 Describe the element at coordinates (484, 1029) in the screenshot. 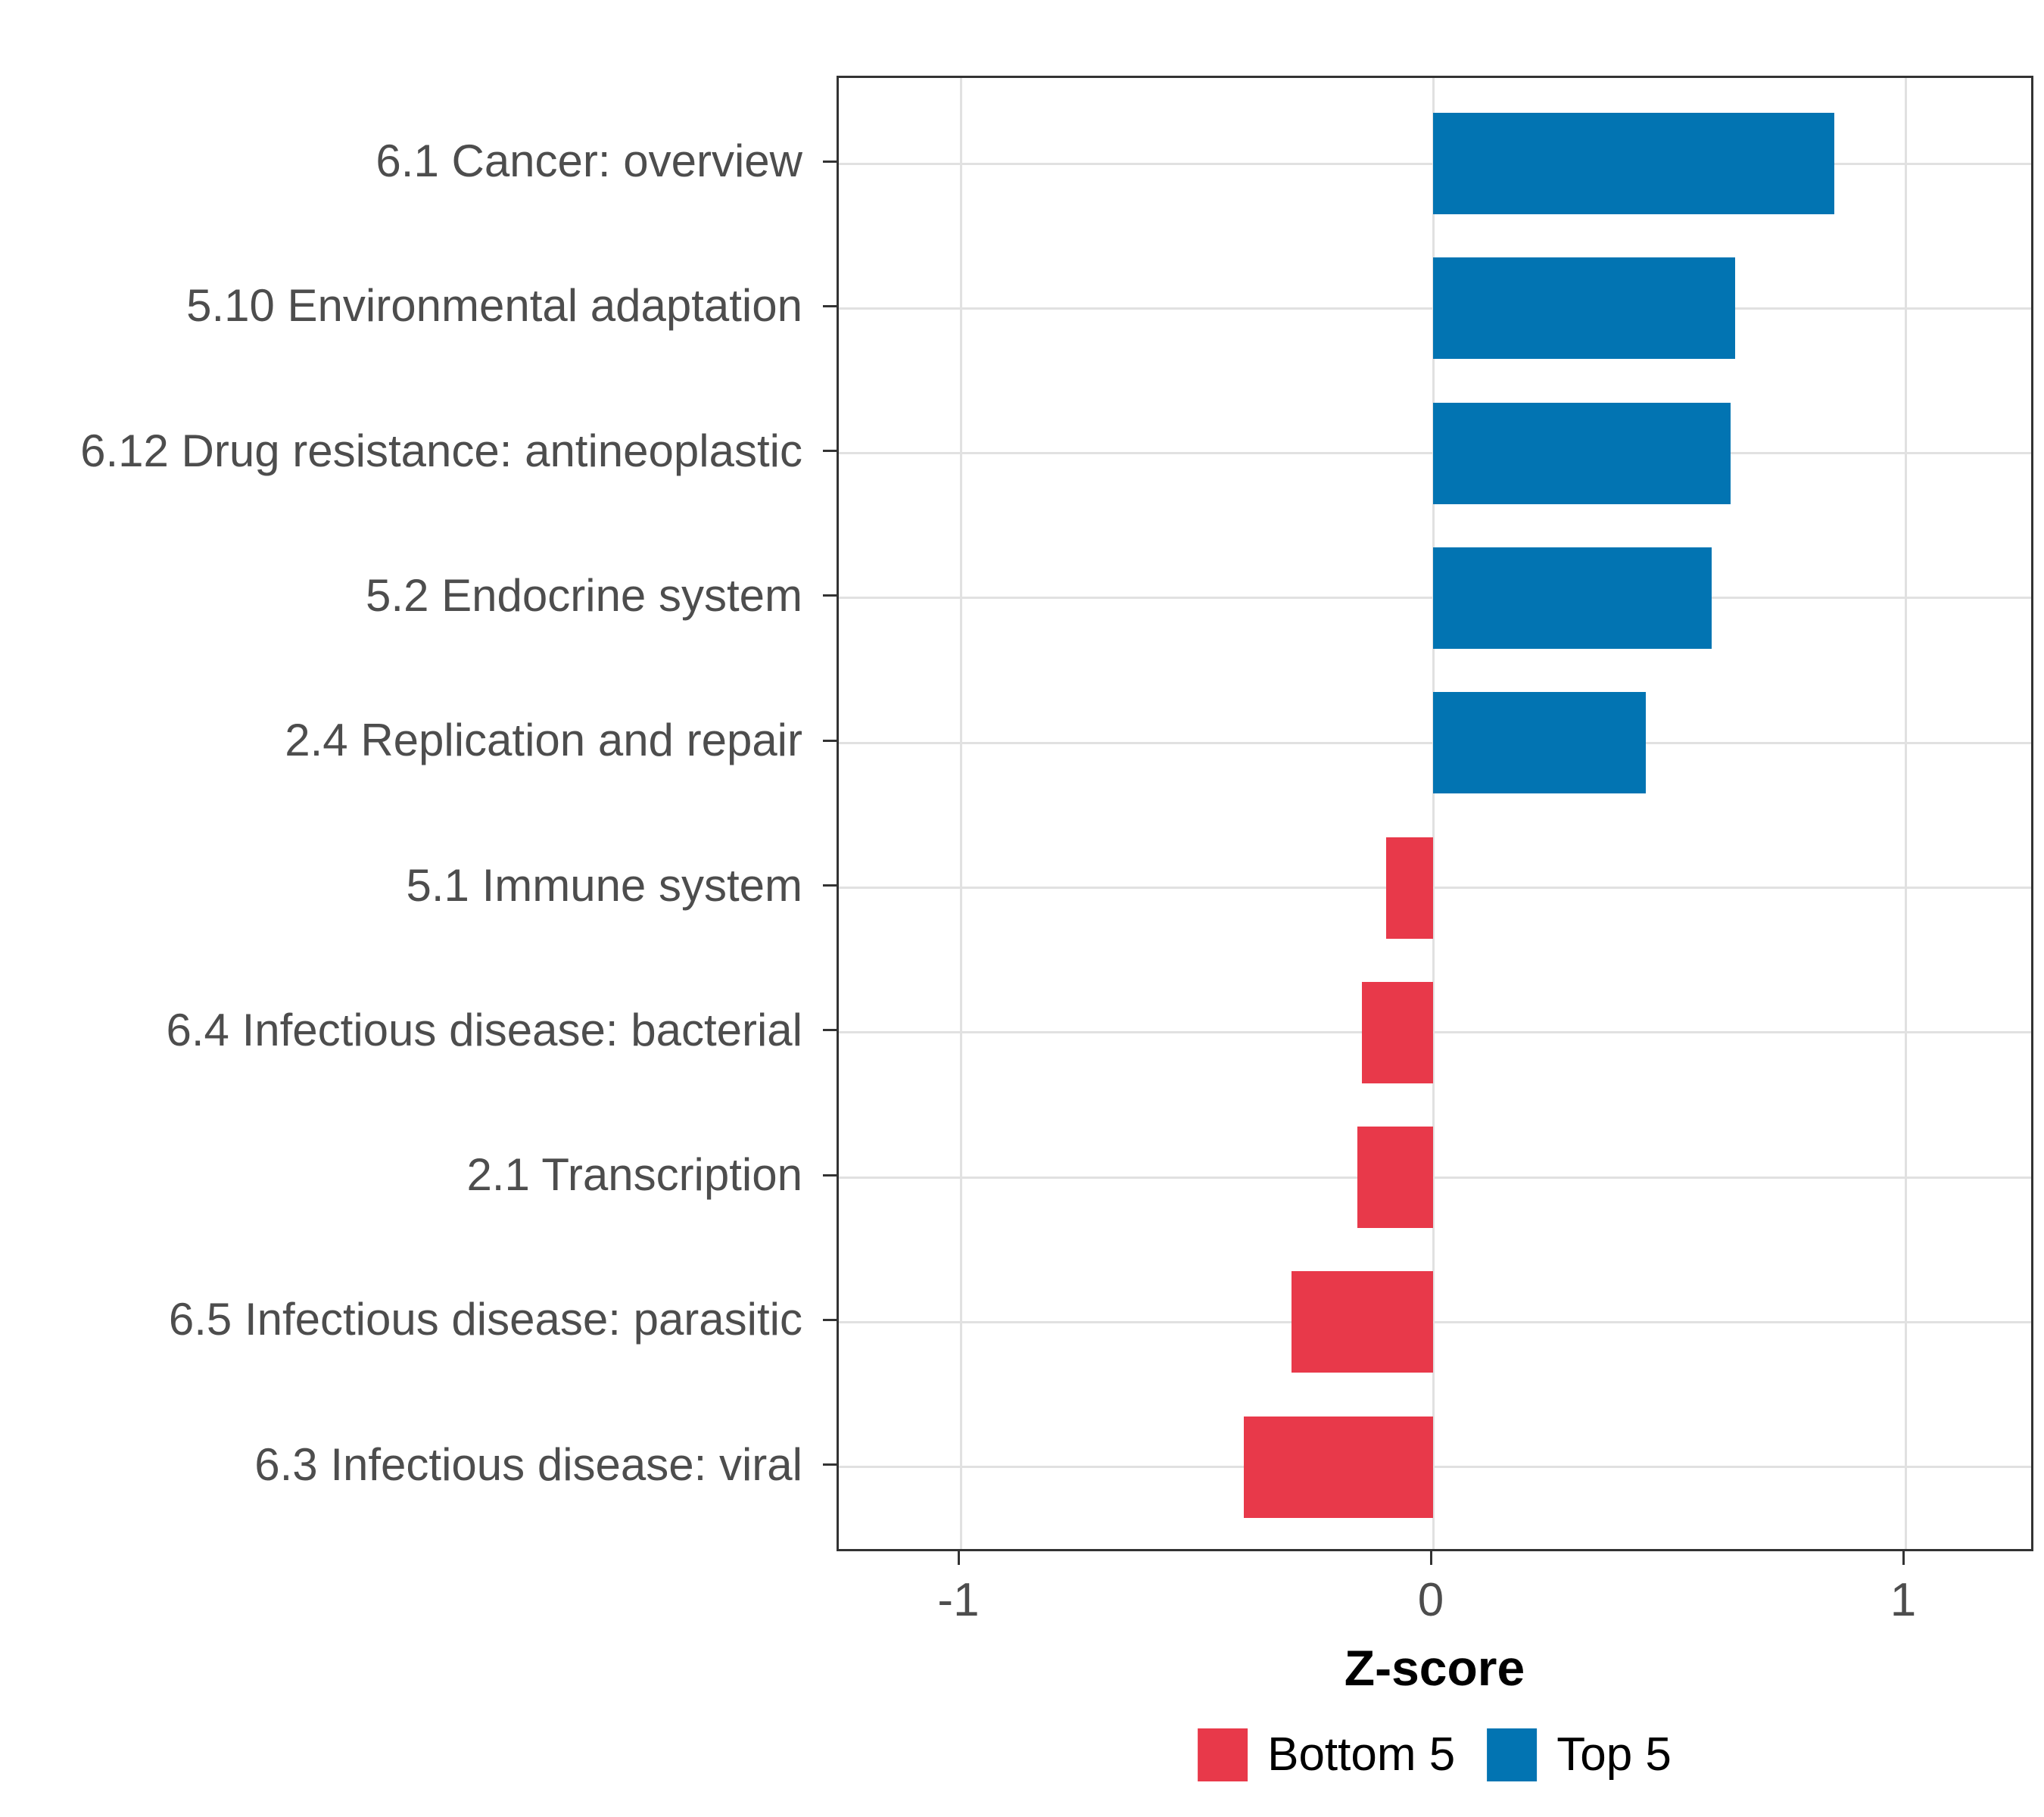

I see `y-category-label-row-7: 6.4 Infectious disease: bacterial` at that location.